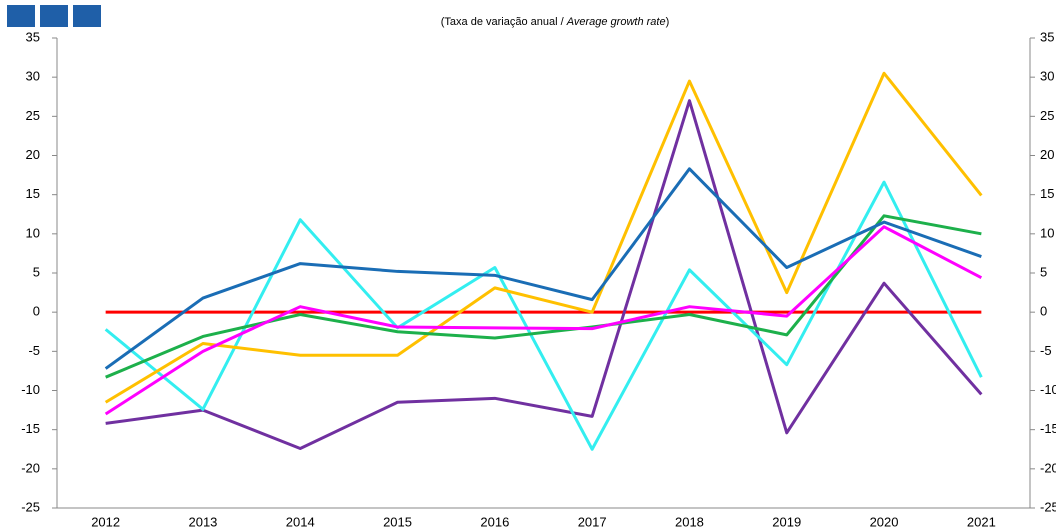 This screenshot has width=1056, height=530. Describe the element at coordinates (33, 36) in the screenshot. I see `y-tick-label: 35` at that location.